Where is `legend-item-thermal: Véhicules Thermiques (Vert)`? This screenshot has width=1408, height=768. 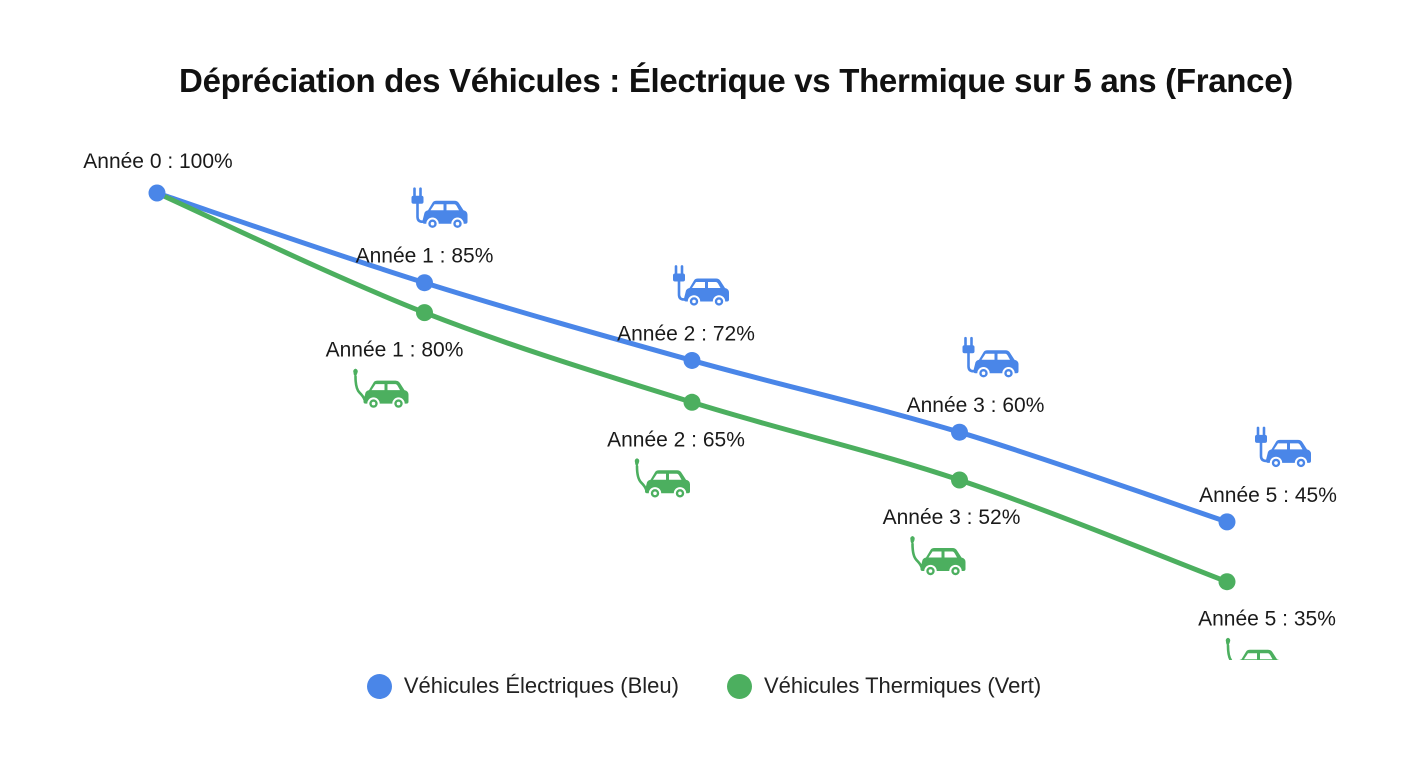
legend-item-thermal: Véhicules Thermiques (Vert) is located at coordinates (884, 686).